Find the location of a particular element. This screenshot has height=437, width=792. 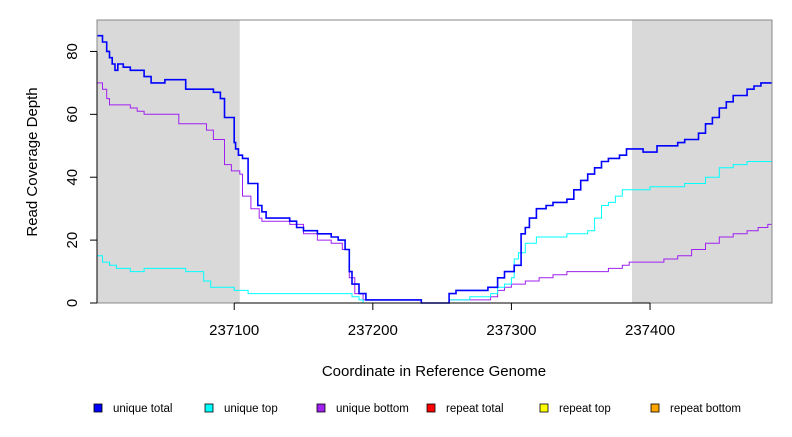

legend-label: unique total is located at coordinates (142, 409).